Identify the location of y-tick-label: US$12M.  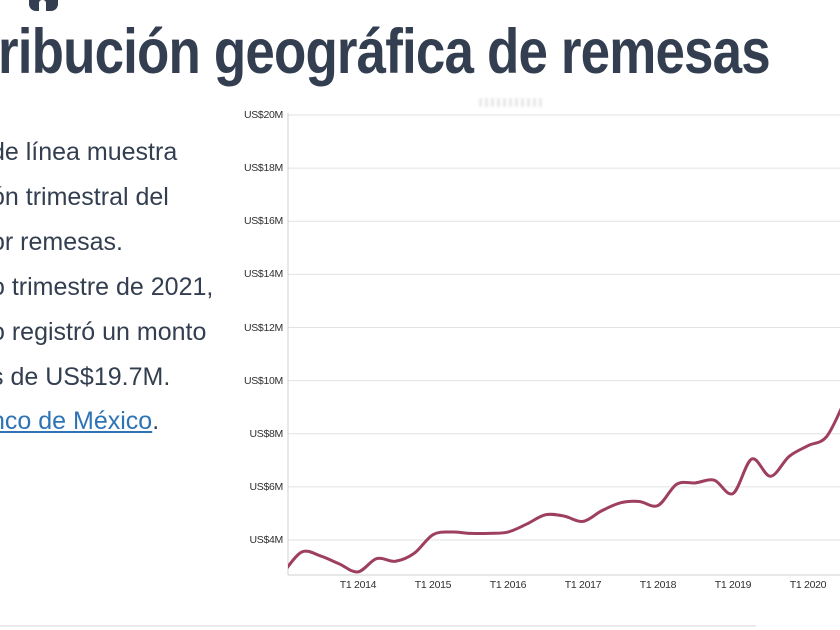
(263, 327).